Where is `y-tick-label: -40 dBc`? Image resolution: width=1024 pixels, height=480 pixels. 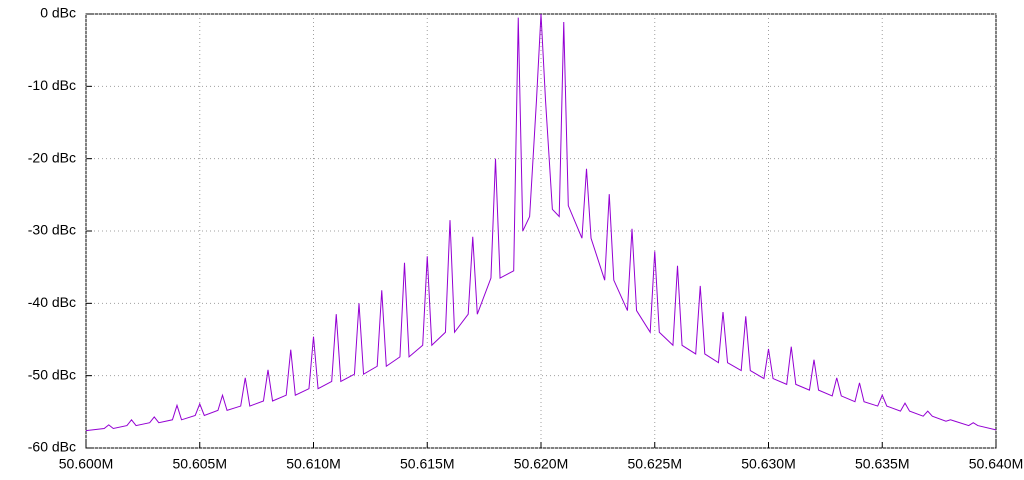
y-tick-label: -40 dBc is located at coordinates (52, 302).